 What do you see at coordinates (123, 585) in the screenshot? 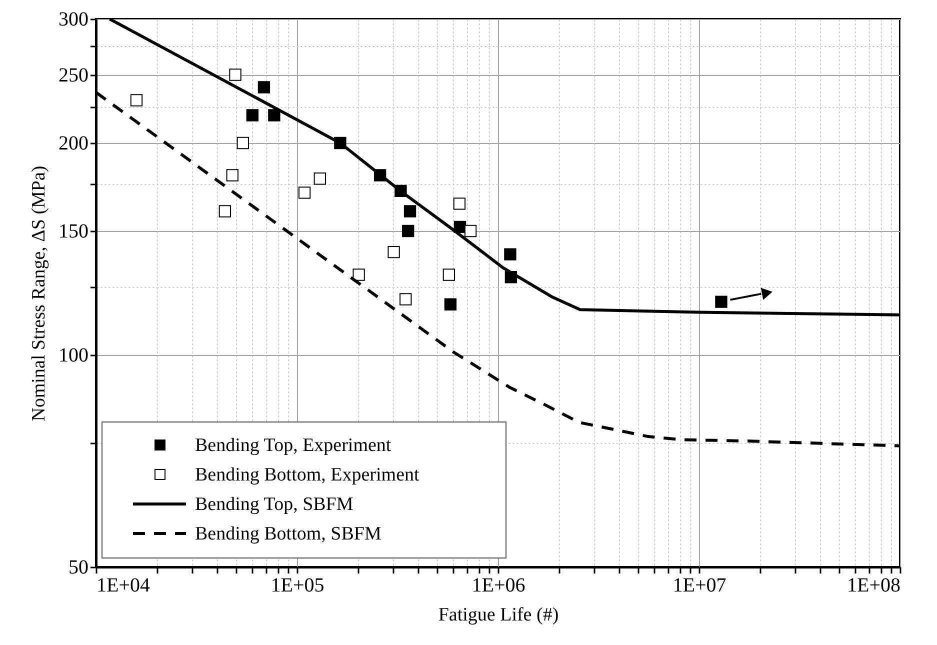
I see `x-tick-label: 1E+04` at bounding box center [123, 585].